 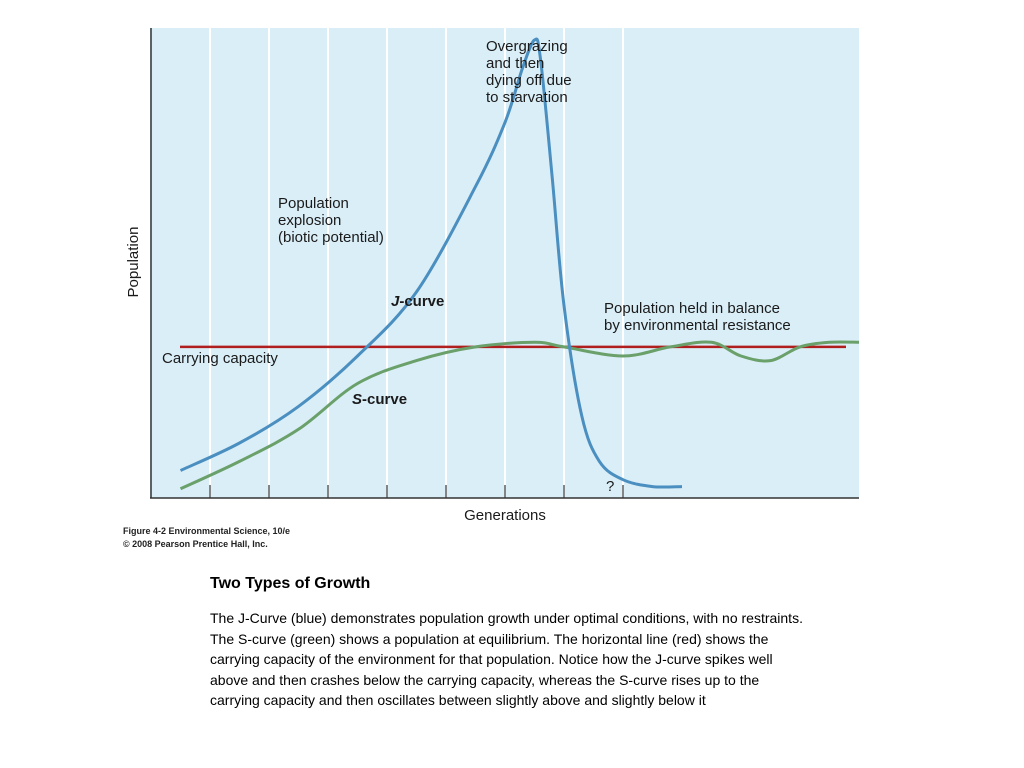 What do you see at coordinates (290, 583) in the screenshot?
I see `section-heading: Two Types of Growth` at bounding box center [290, 583].